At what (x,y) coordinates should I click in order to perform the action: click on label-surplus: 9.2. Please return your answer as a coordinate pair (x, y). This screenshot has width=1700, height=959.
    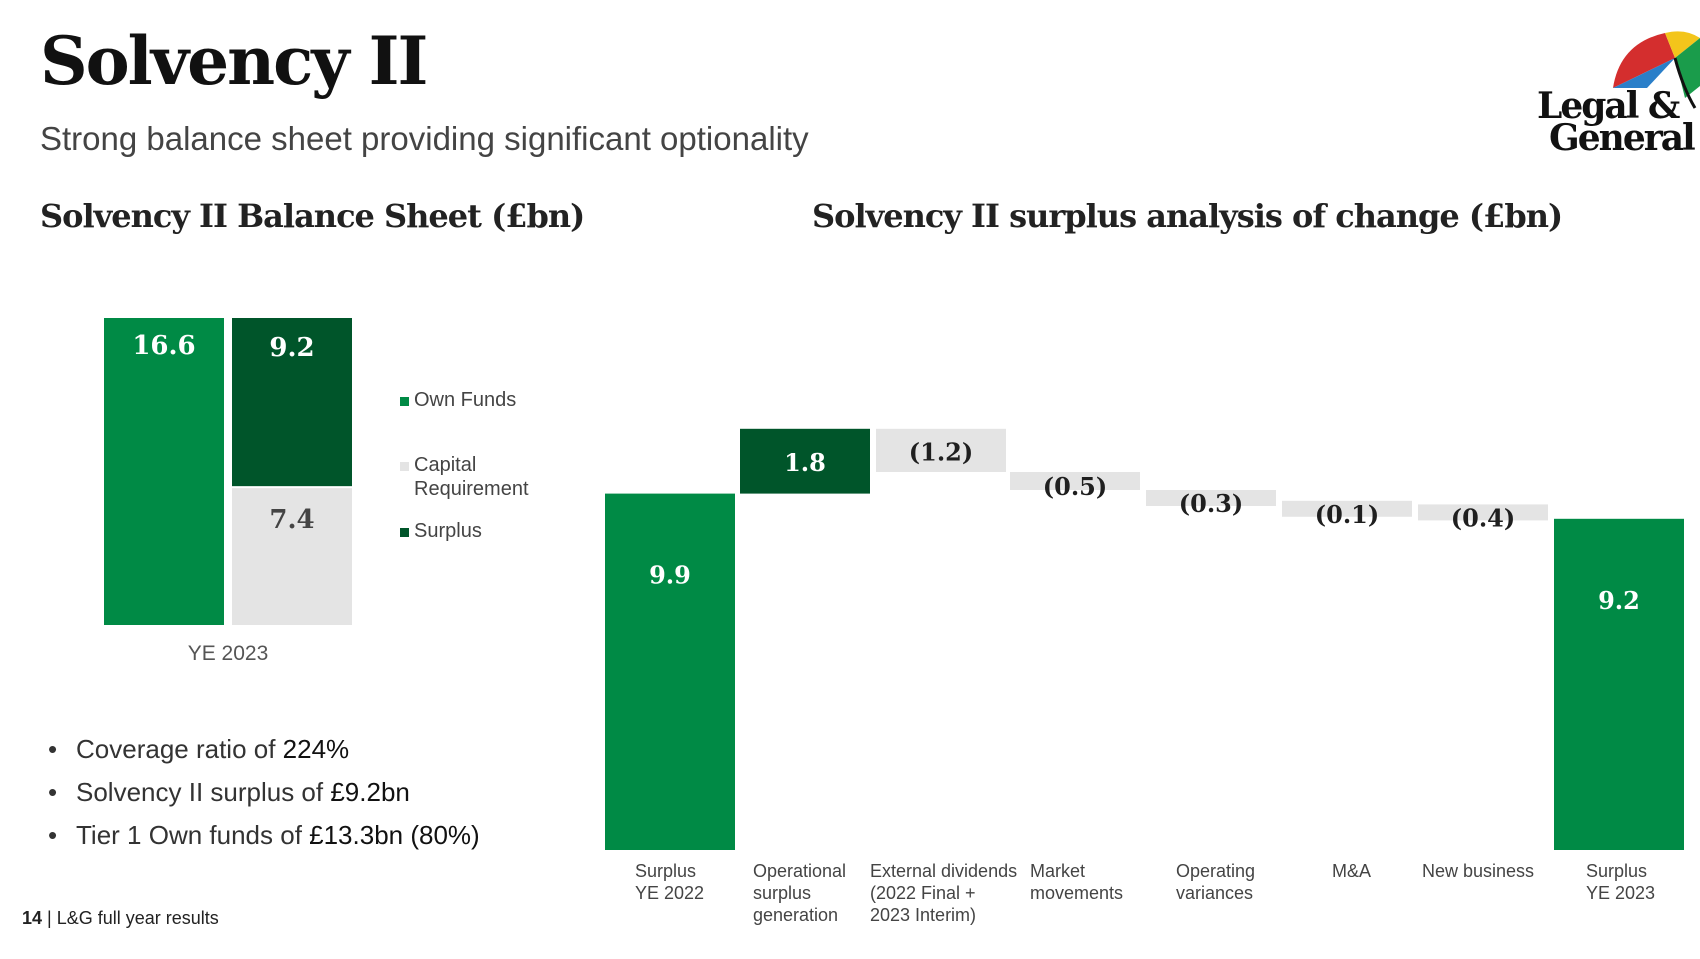
    Looking at the image, I should click on (291, 348).